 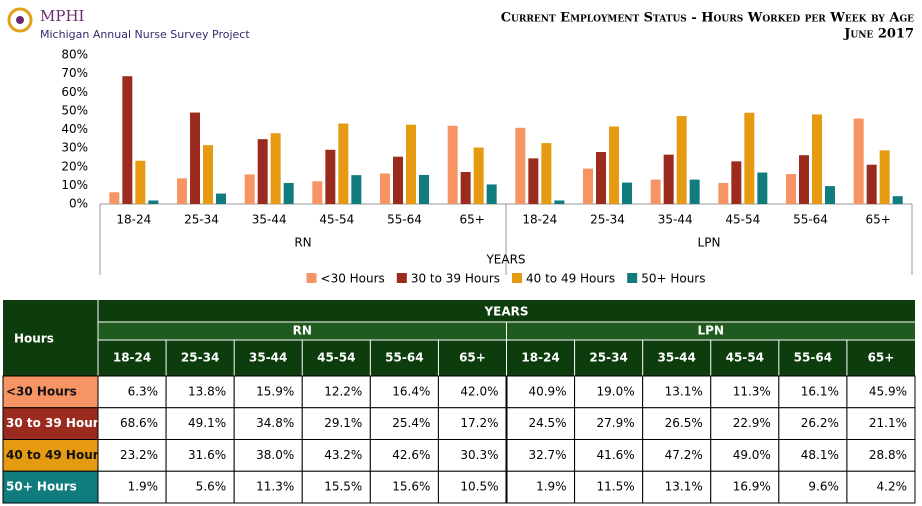 What do you see at coordinates (540, 358) in the screenshot?
I see `table-col-header: 18-24` at bounding box center [540, 358].